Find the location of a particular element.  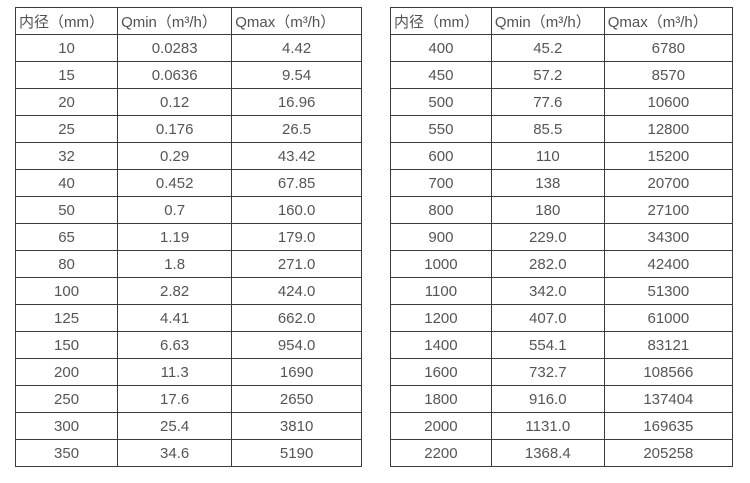

table-cell: 1100 is located at coordinates (441, 291).